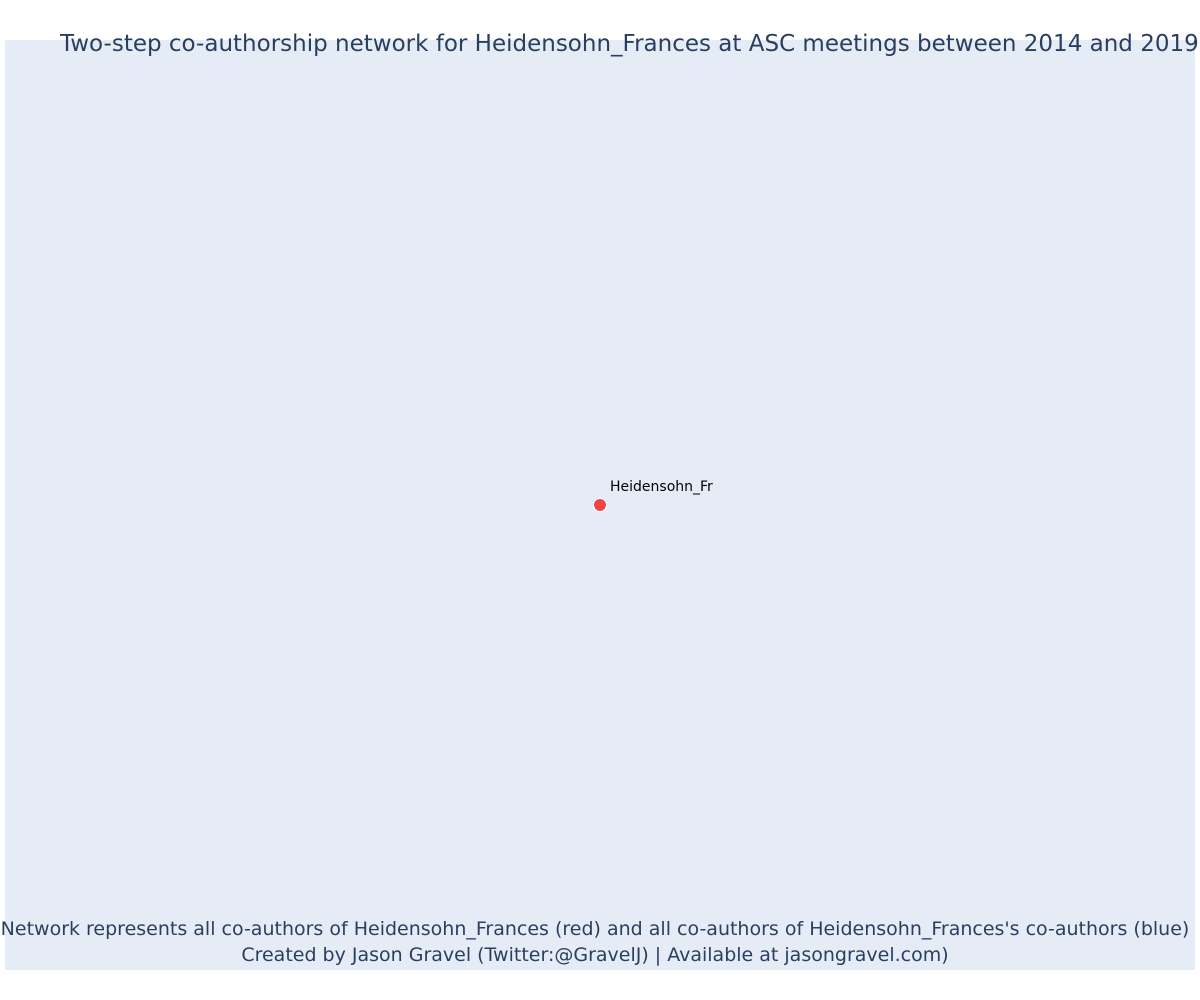 This screenshot has height=1000, width=1200. I want to click on nodes-layer: Heidensohn_Fr, so click(653, 495).